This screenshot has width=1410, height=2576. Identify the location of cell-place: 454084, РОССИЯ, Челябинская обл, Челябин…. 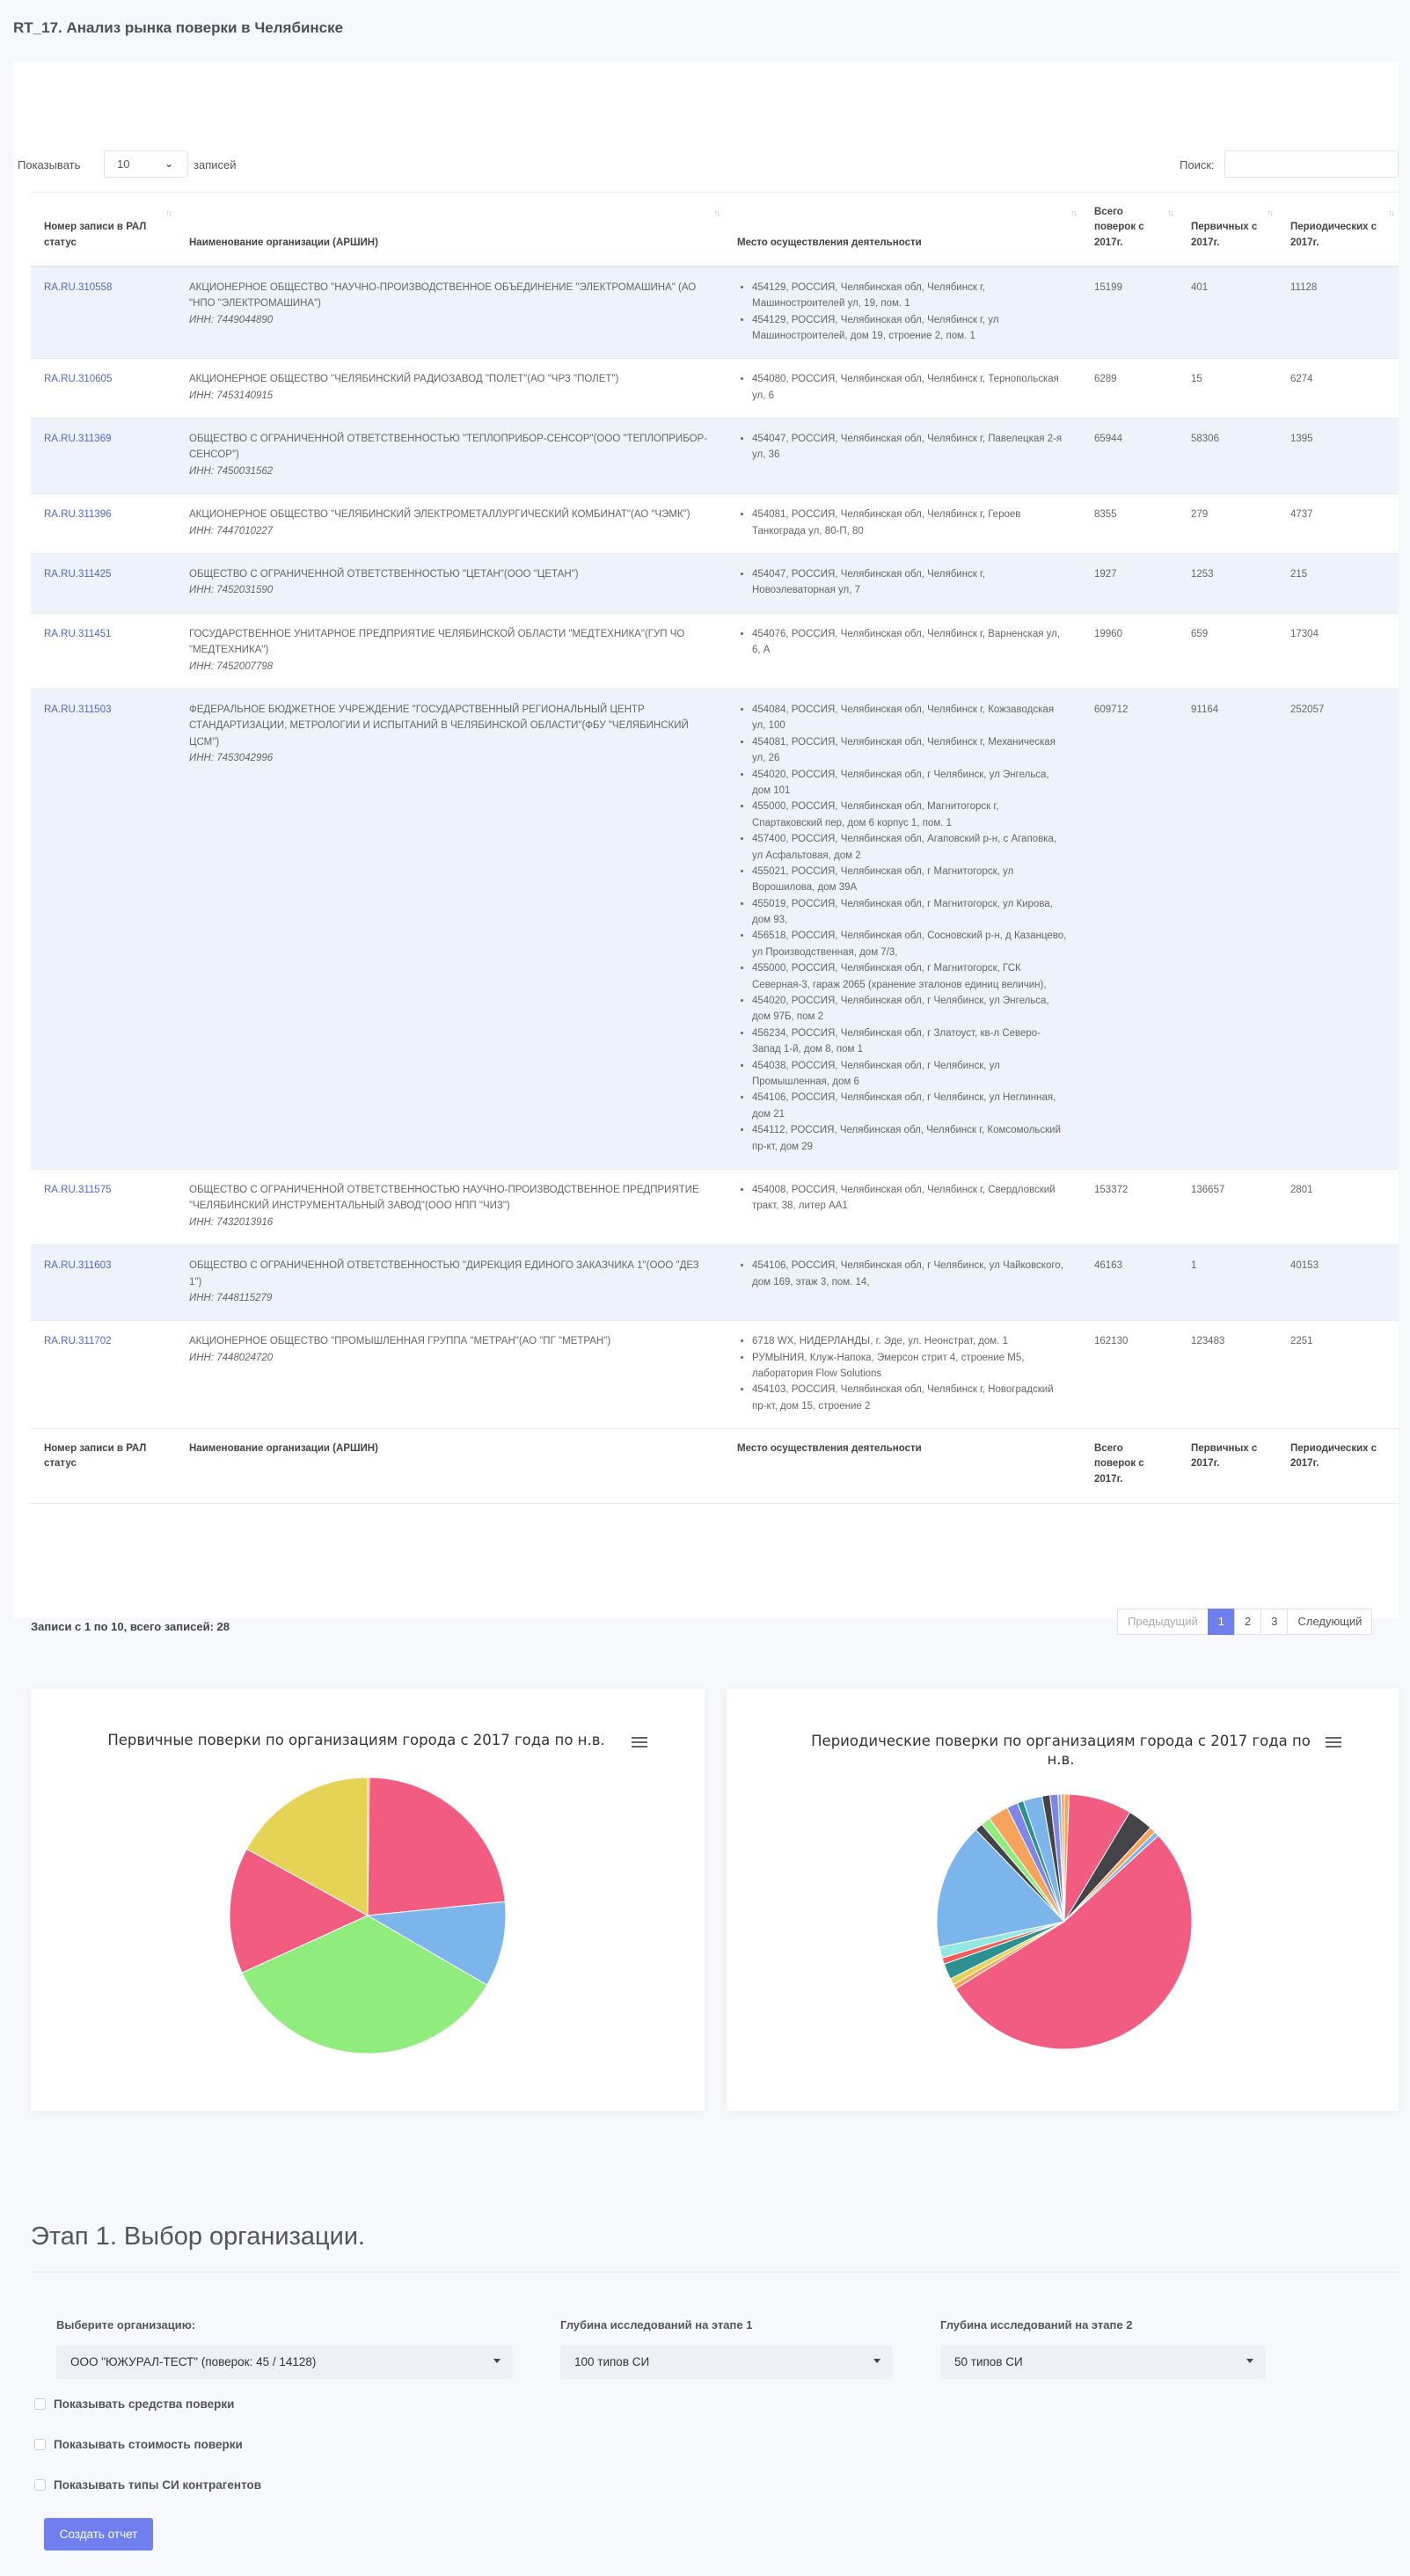
(902, 929).